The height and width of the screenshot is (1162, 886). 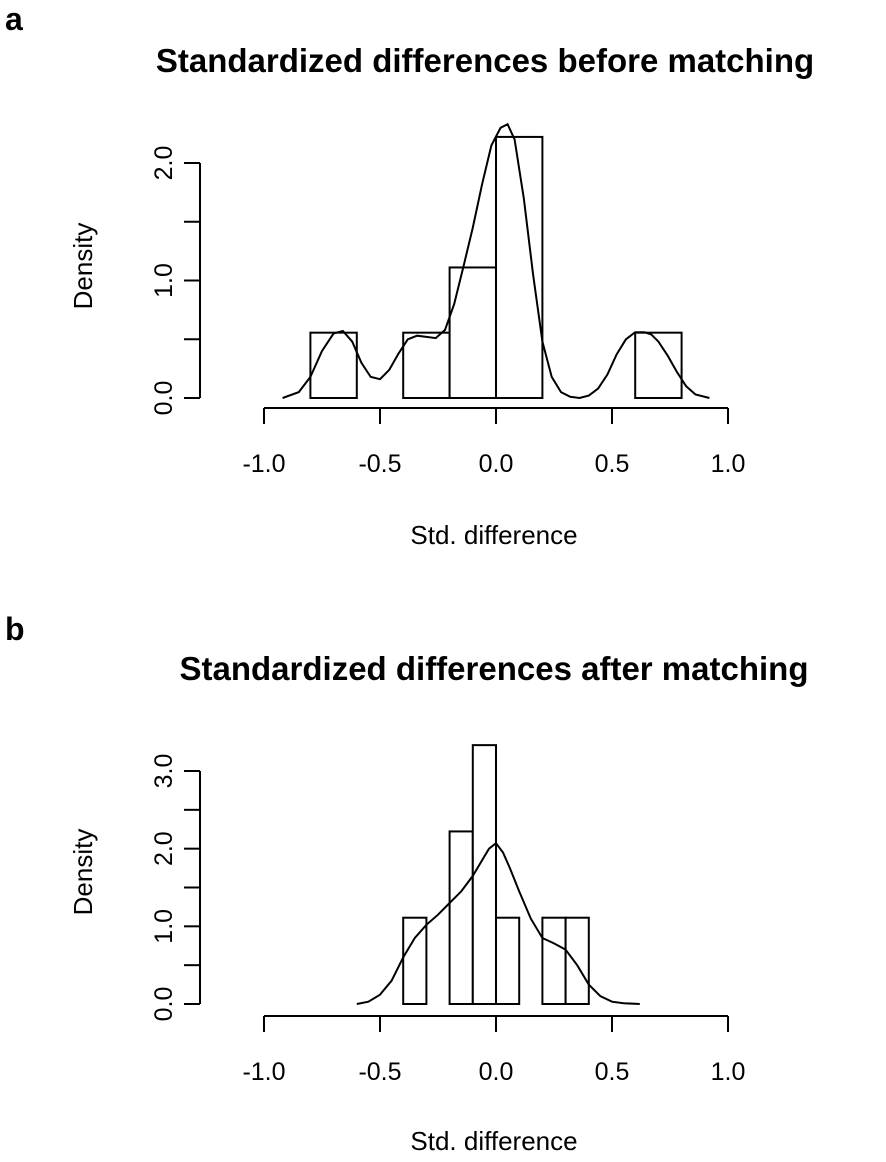 I want to click on y-axis-b: 0.0 1.0 2.0 3.0, so click(x=175, y=888).